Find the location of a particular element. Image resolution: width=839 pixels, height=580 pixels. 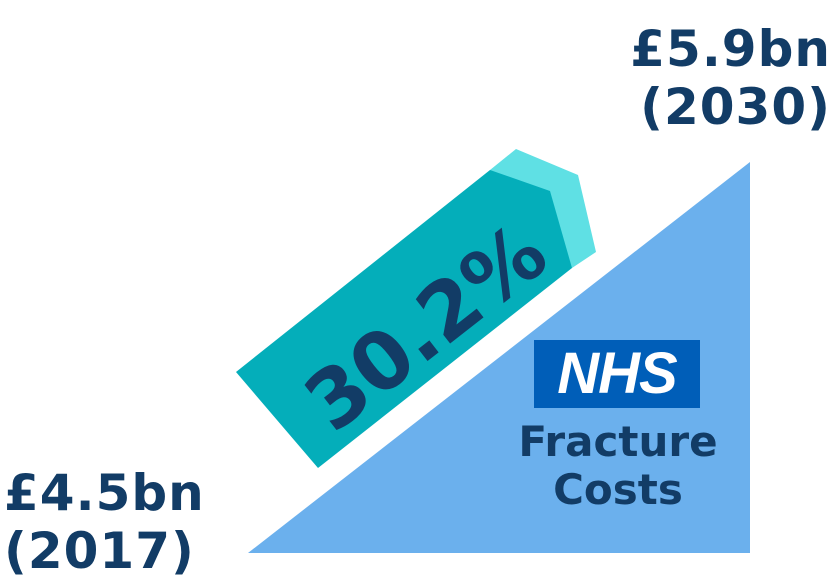

nhs-logo: NHS is located at coordinates (617, 374).